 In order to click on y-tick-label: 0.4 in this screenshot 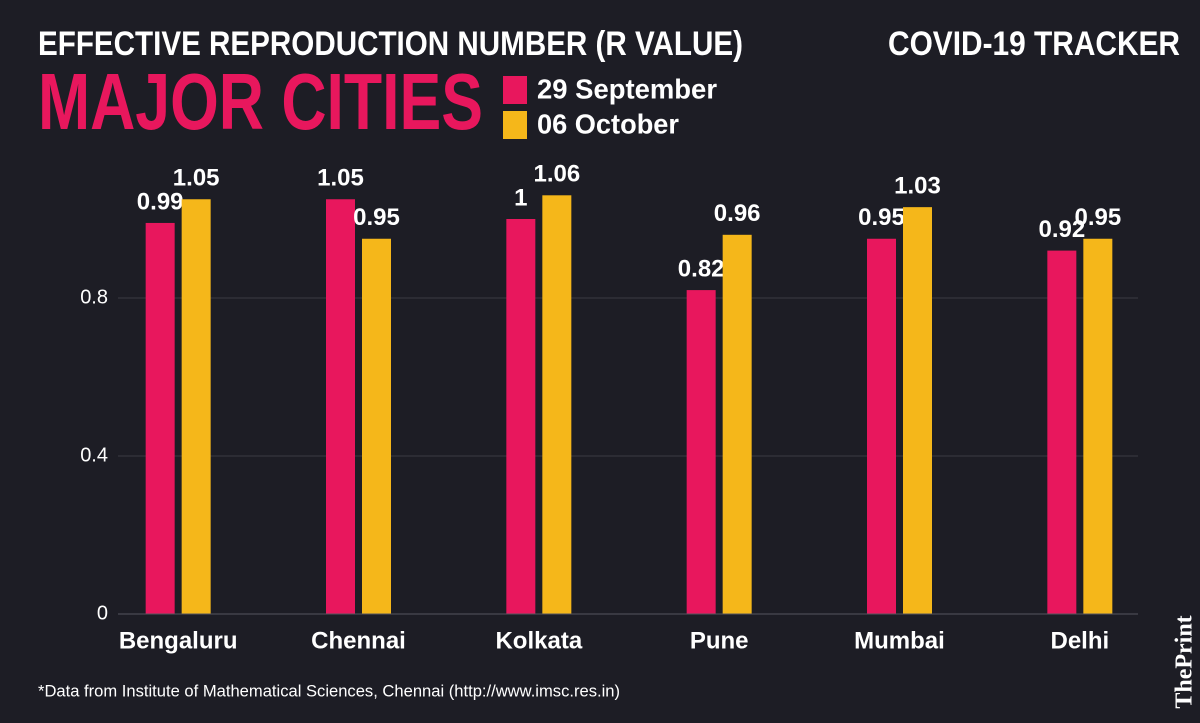, I will do `click(94, 455)`.